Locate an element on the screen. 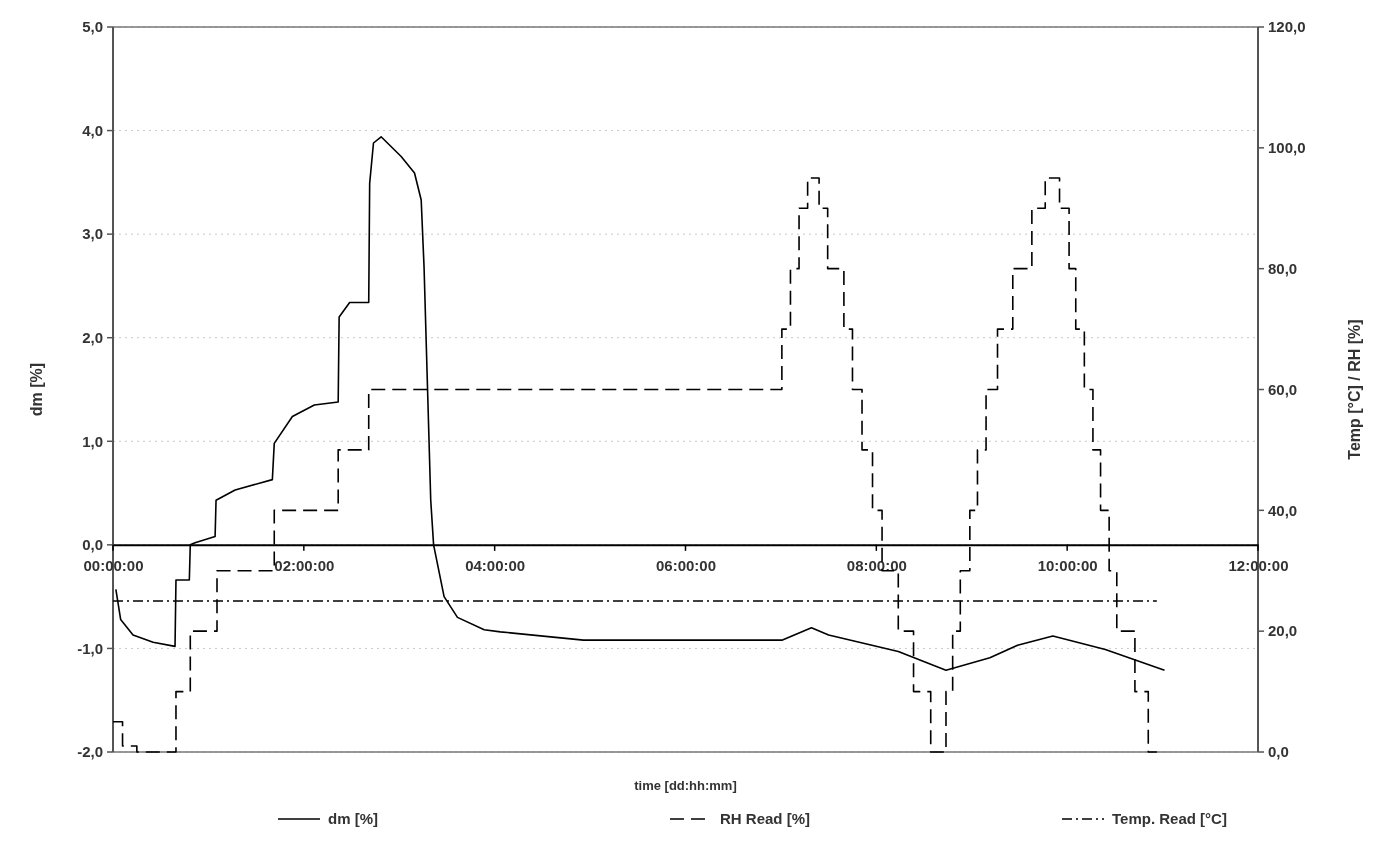  y-tick-label: -1,0 is located at coordinates (90, 648).